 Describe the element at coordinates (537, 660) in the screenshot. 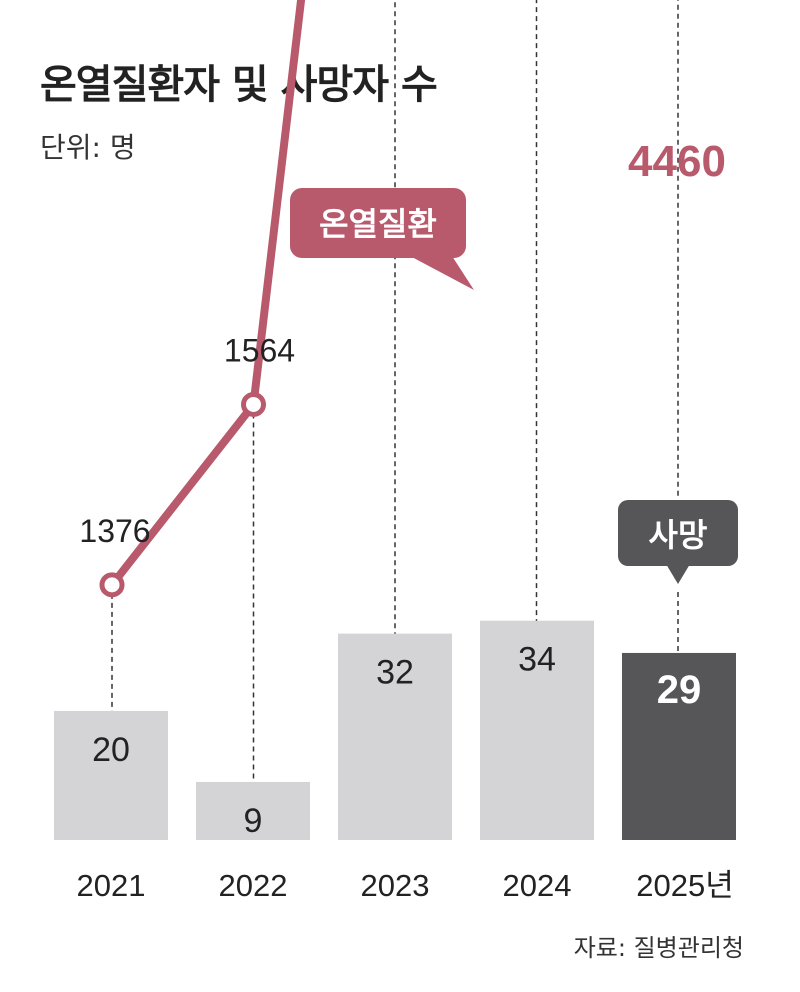

I see `bar-value-label: 34` at that location.